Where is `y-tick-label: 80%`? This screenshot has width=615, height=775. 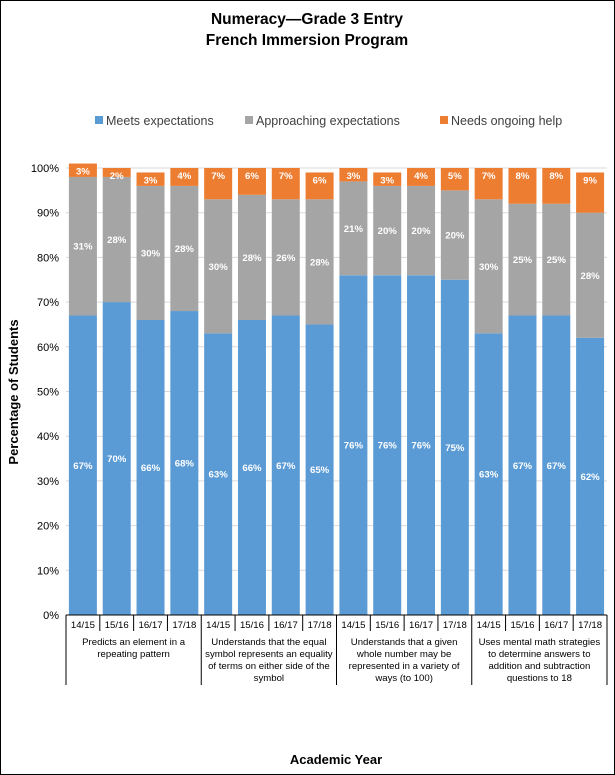
y-tick-label: 80% is located at coordinates (48, 258).